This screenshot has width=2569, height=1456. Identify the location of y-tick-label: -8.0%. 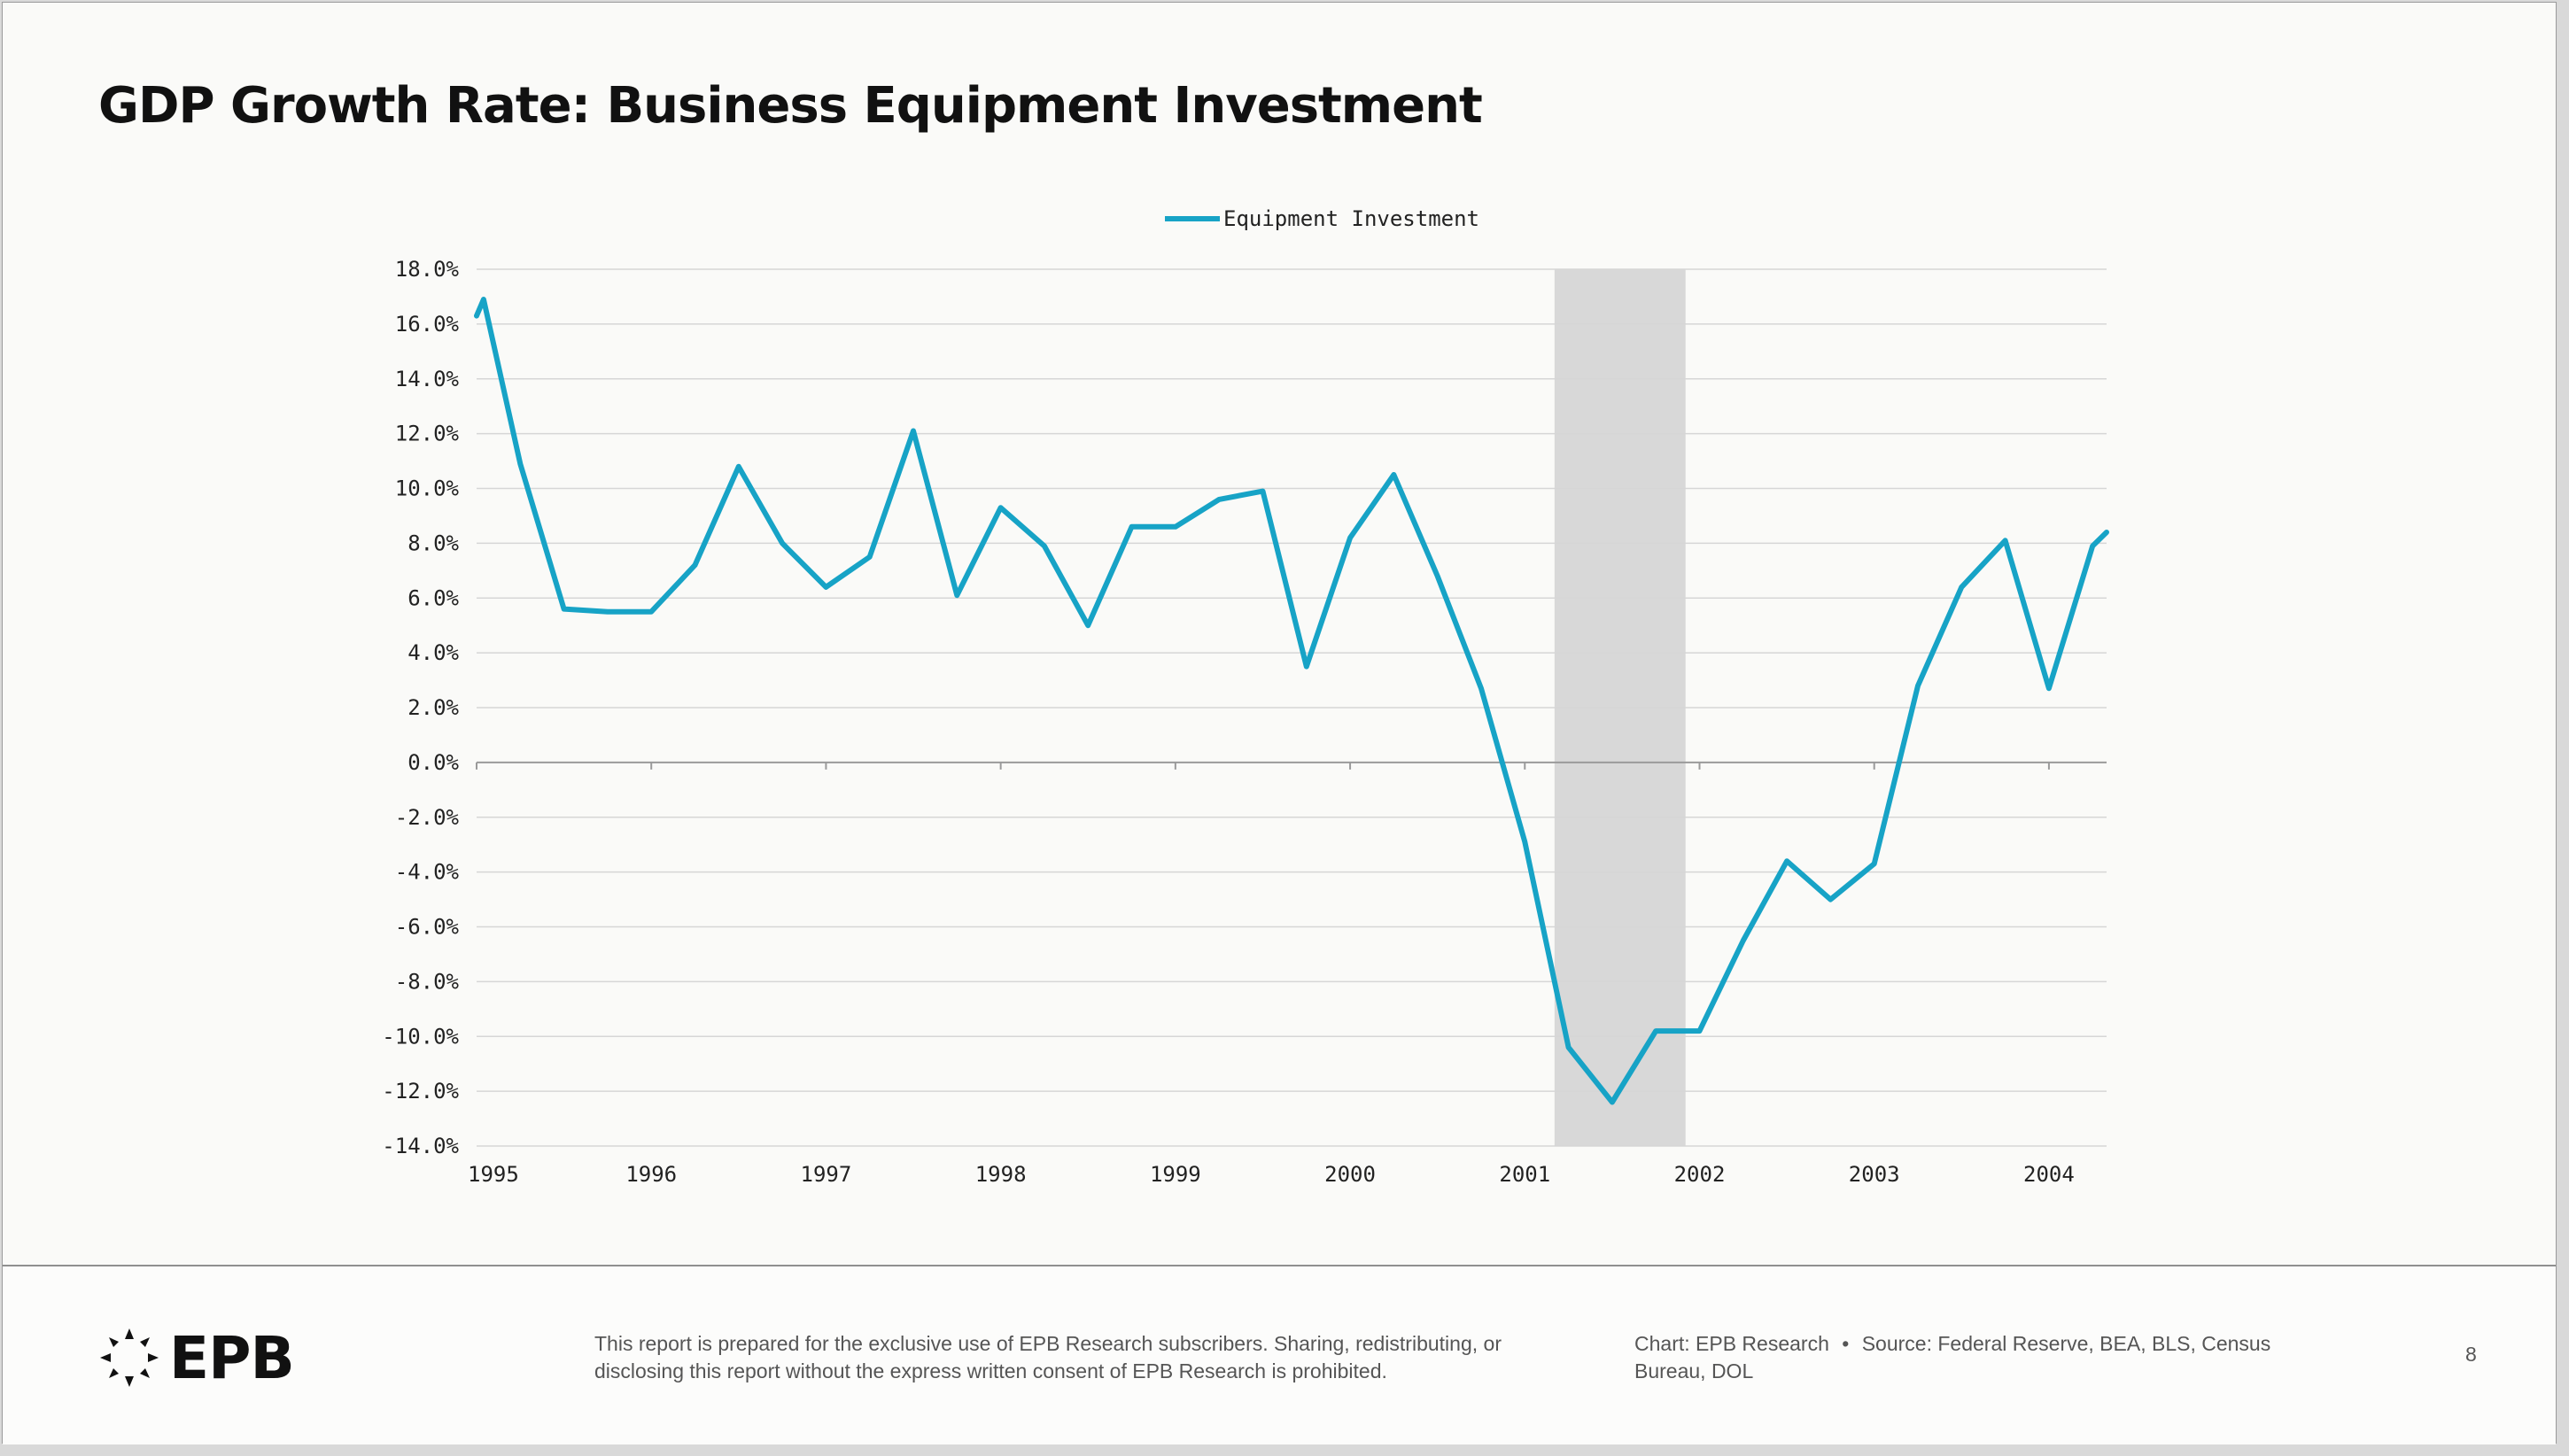
(428, 982).